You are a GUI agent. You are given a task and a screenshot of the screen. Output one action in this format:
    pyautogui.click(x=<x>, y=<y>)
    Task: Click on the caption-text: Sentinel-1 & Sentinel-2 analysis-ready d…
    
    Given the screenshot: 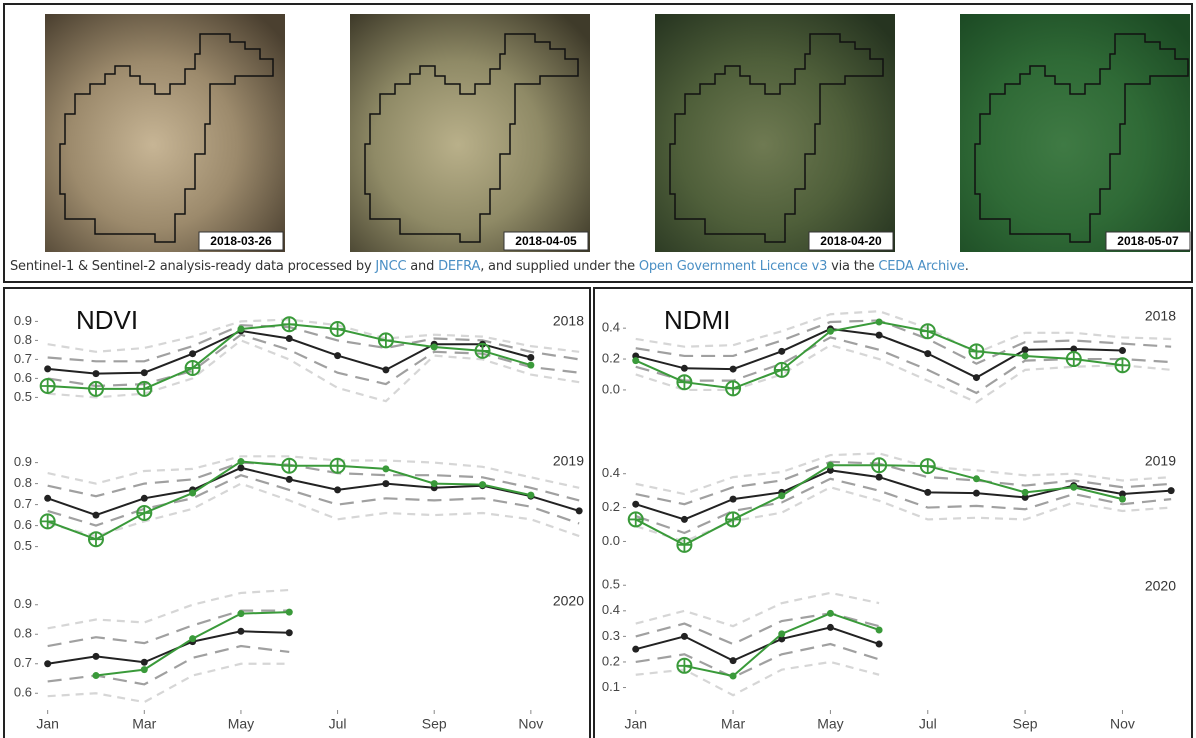 What is the action you would take?
    pyautogui.click(x=193, y=266)
    